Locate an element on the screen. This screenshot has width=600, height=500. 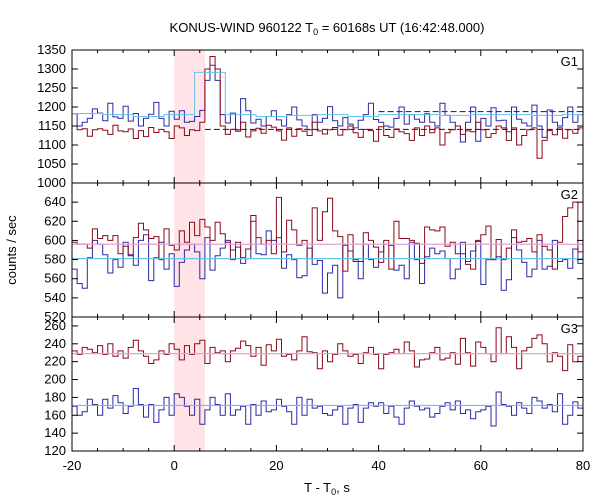
y-tick-label: 580 is located at coordinates (55, 259).